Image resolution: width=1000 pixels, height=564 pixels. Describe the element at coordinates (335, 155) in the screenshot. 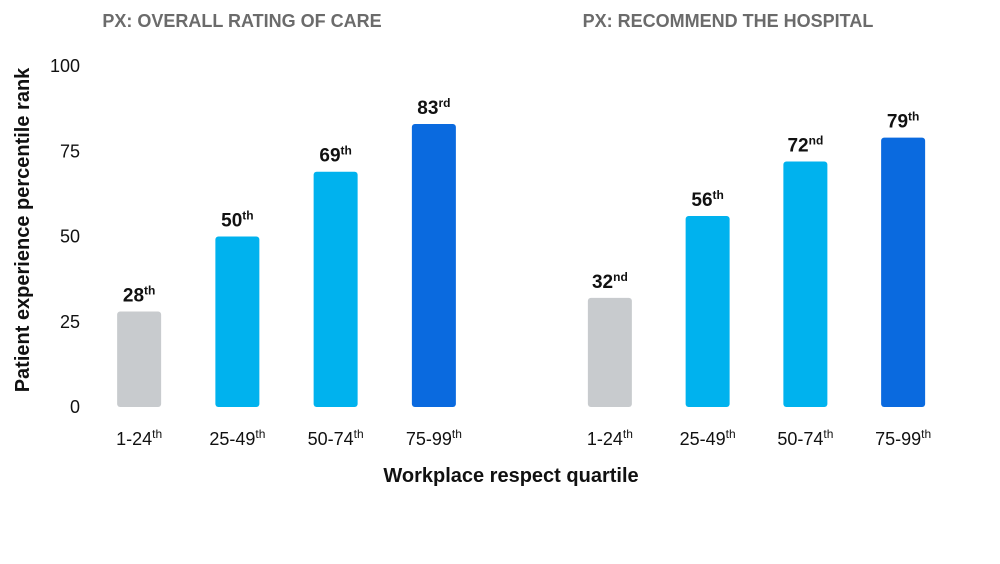

I see `value-label: 69th` at that location.